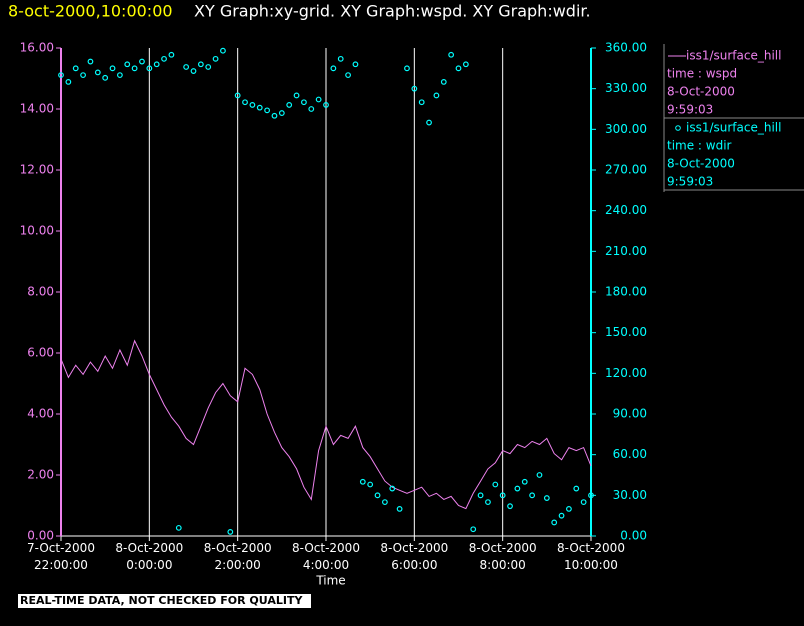 The height and width of the screenshot is (626, 804). What do you see at coordinates (40, 536) in the screenshot?
I see `y-tick-label: 0.00` at bounding box center [40, 536].